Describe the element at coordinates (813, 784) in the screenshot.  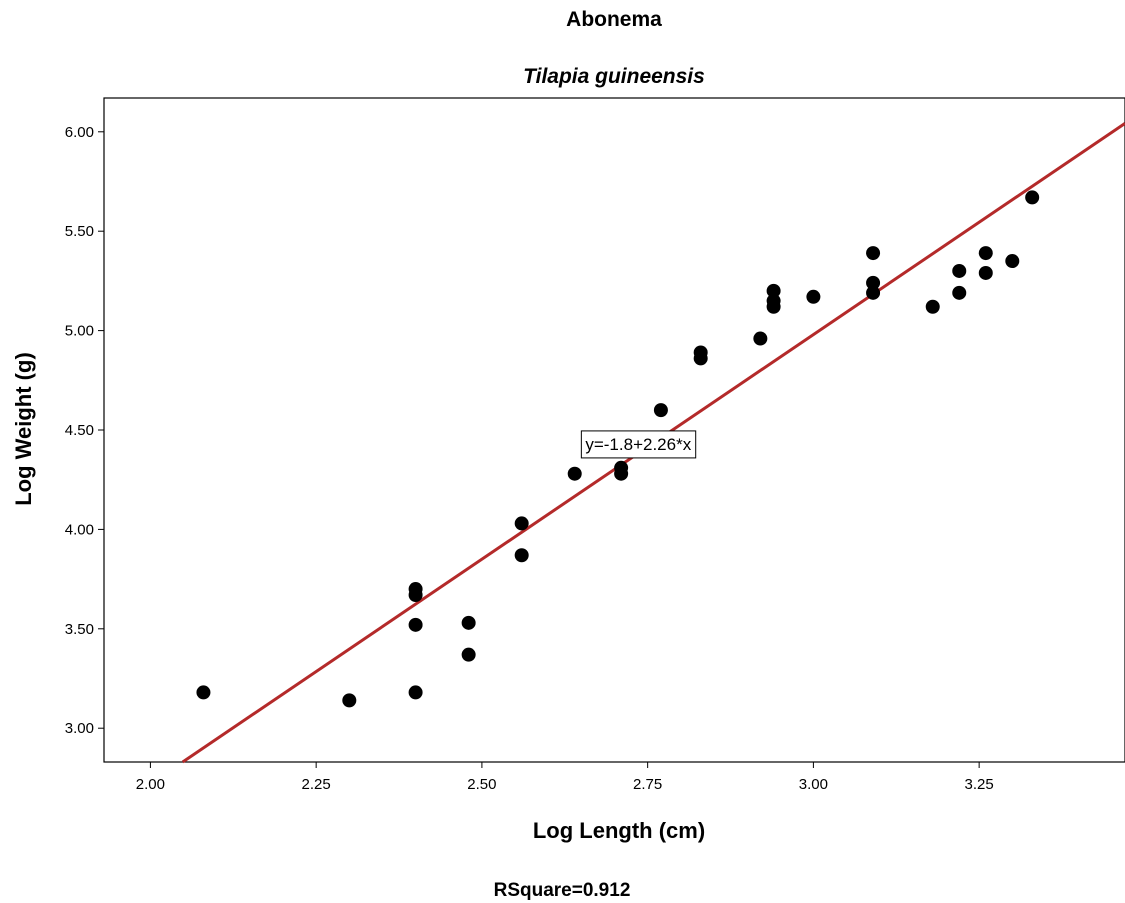
I see `x-tick-label: 3.00` at that location.